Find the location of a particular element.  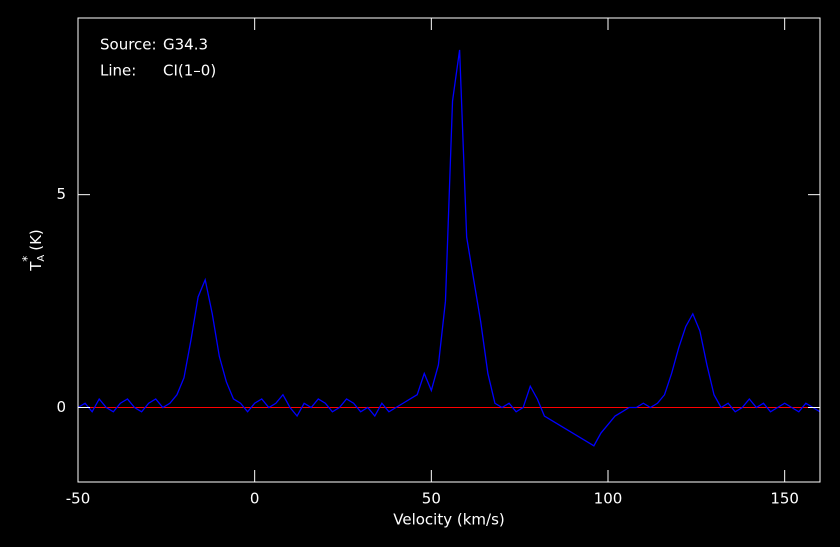

y-label-unit: (K) is located at coordinates (36, 240).